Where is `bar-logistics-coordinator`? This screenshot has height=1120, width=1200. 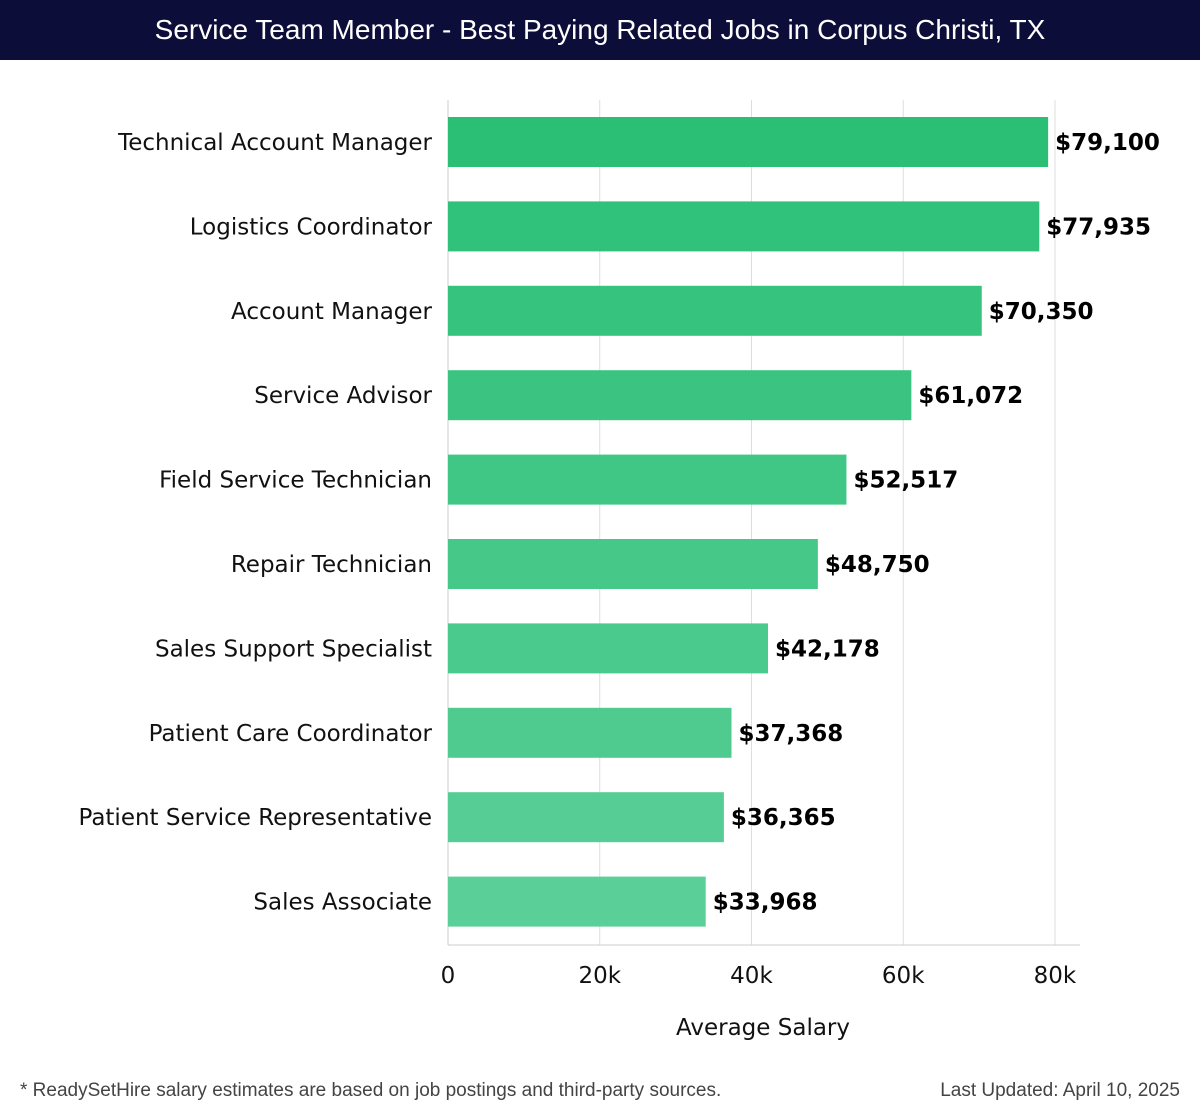 bar-logistics-coordinator is located at coordinates (744, 226).